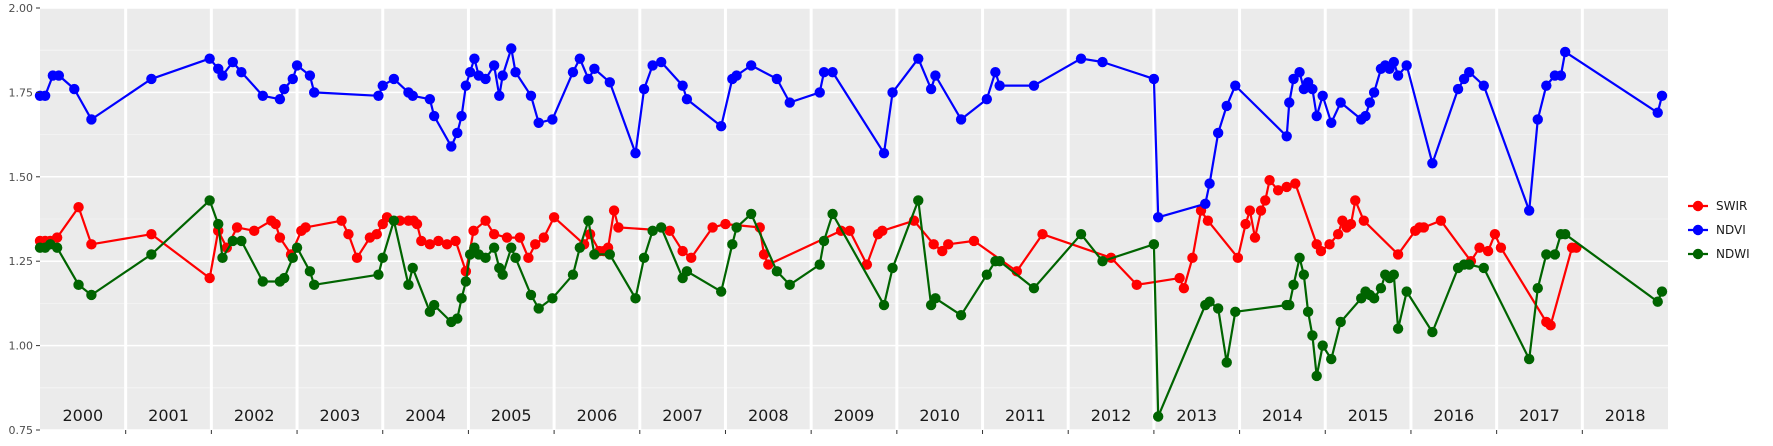  I want to click on legend-label-swir: SWIR, so click(1731, 206).